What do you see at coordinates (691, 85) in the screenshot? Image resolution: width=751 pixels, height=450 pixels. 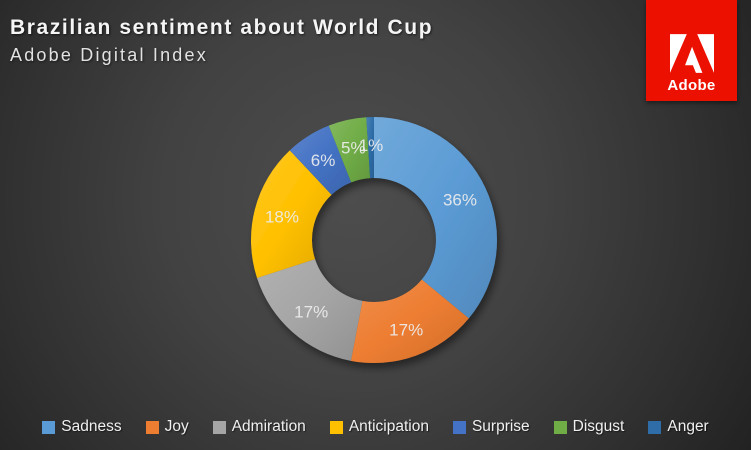 I see `adobe-brand-text: Adobe` at bounding box center [691, 85].